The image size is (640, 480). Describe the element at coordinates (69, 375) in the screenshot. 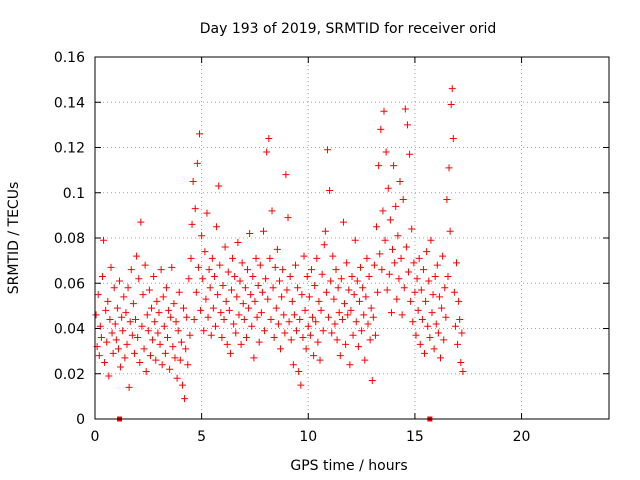

I see `y-tick-label: 0.02` at that location.